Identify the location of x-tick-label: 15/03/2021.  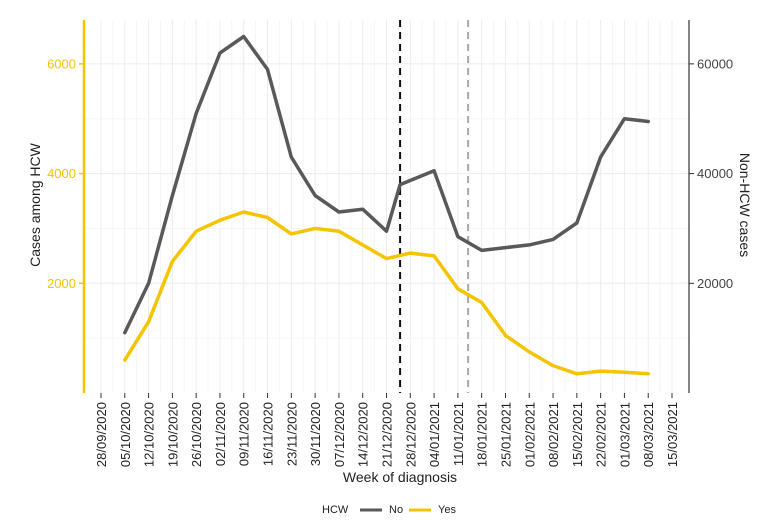
(672, 434).